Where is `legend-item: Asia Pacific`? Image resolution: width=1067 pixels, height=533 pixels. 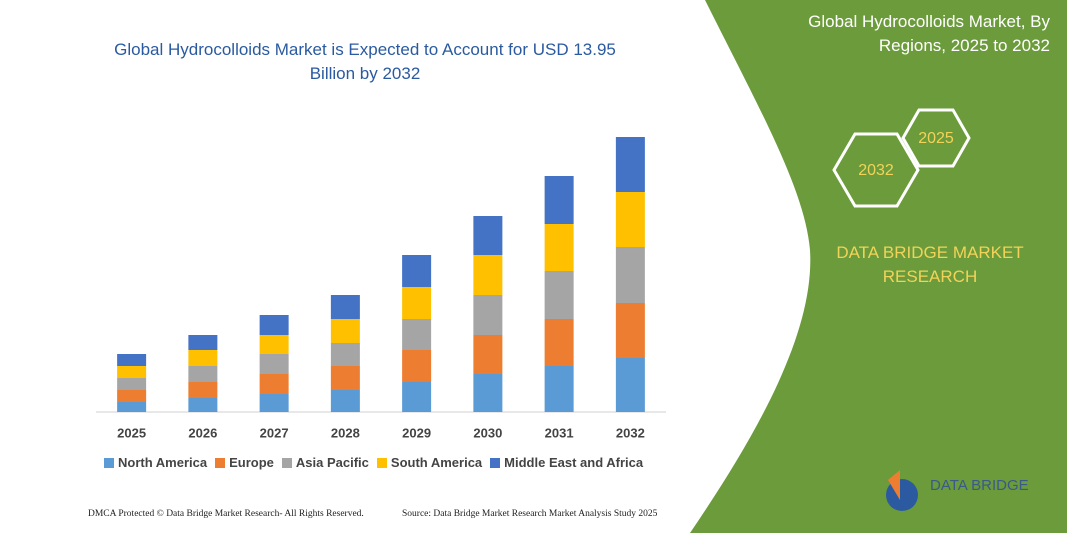
legend-item: Asia Pacific is located at coordinates (325, 462).